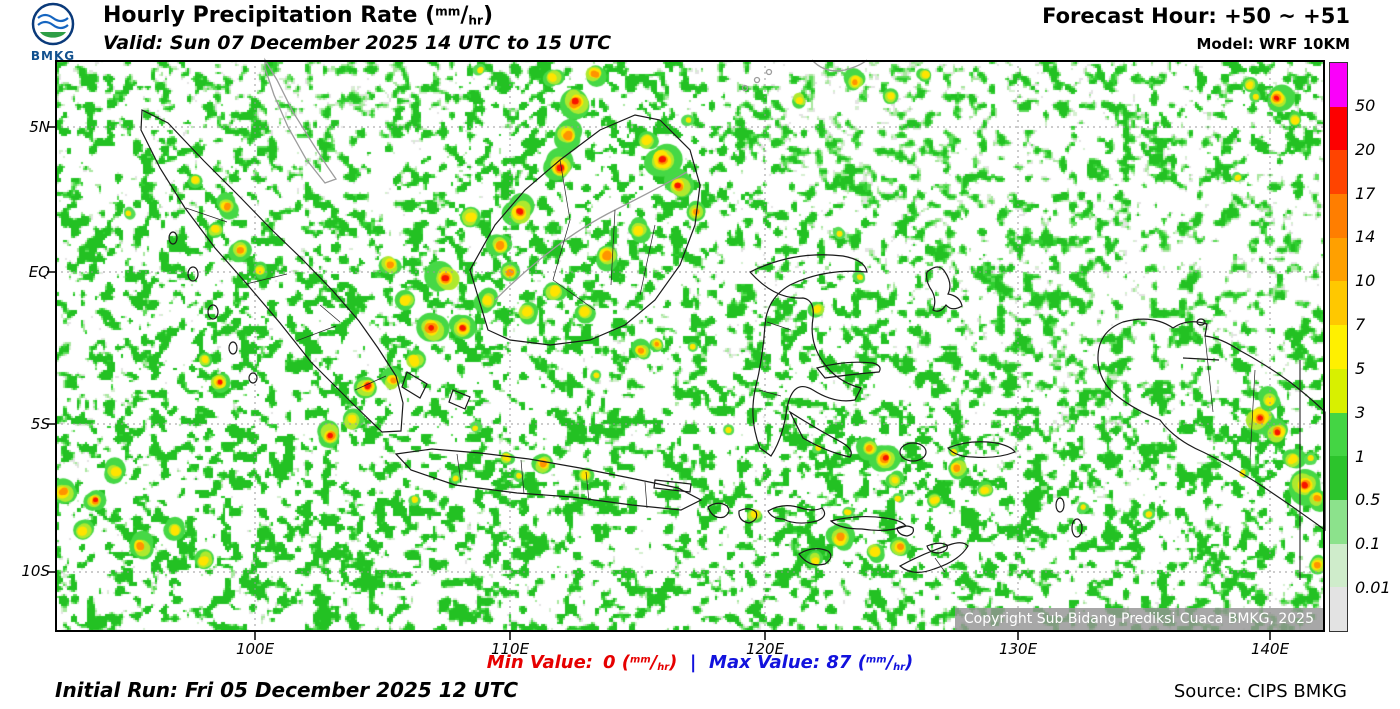  Describe the element at coordinates (1365, 193) in the screenshot. I see `colorbar-label: 17` at that location.